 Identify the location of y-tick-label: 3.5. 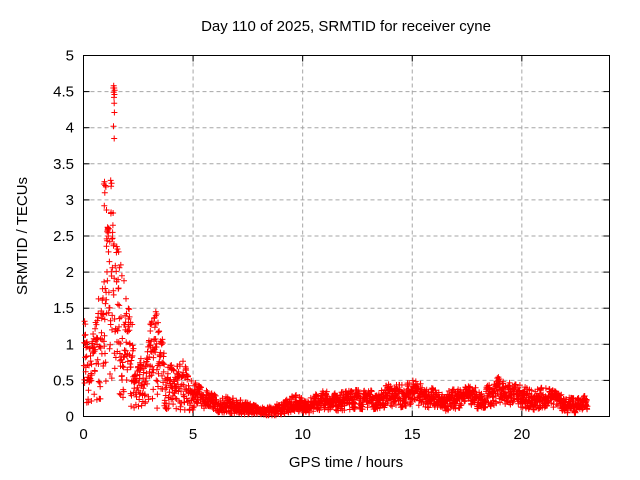
(63, 164).